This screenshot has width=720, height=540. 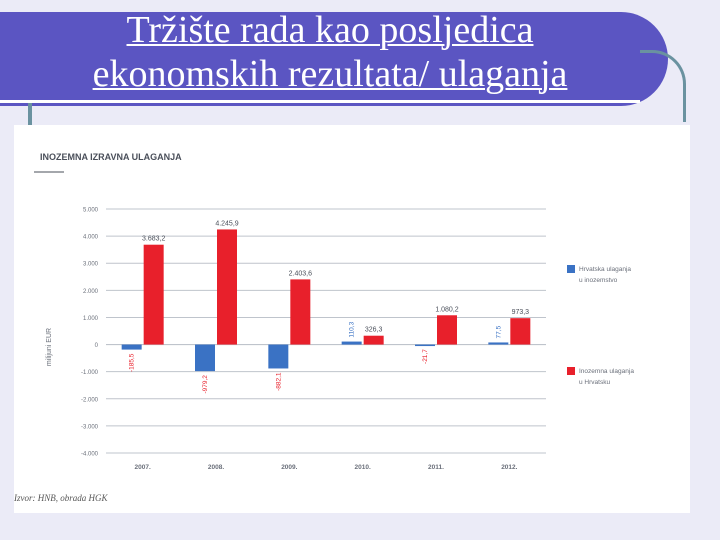 What do you see at coordinates (509, 467) in the screenshot?
I see `x-tick-label: 2012.` at bounding box center [509, 467].